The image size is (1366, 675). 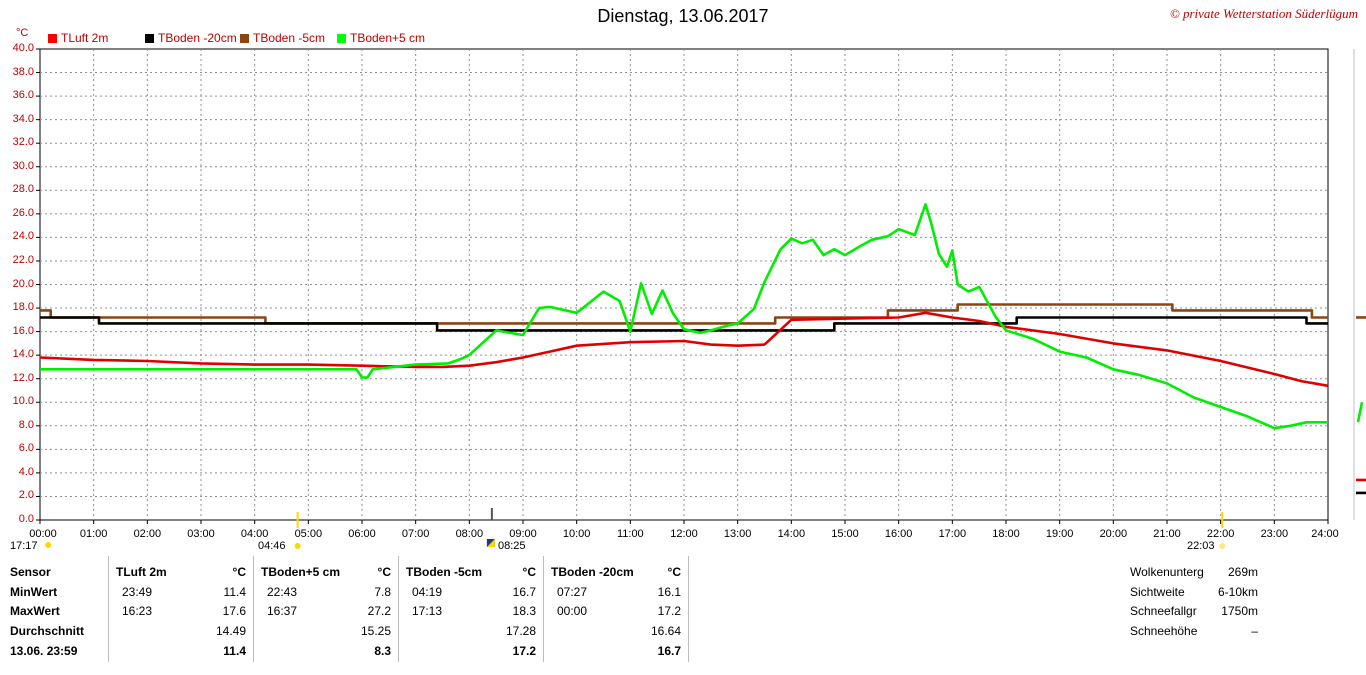 I want to click on x-tick-label: 10:00, so click(x=576, y=534).